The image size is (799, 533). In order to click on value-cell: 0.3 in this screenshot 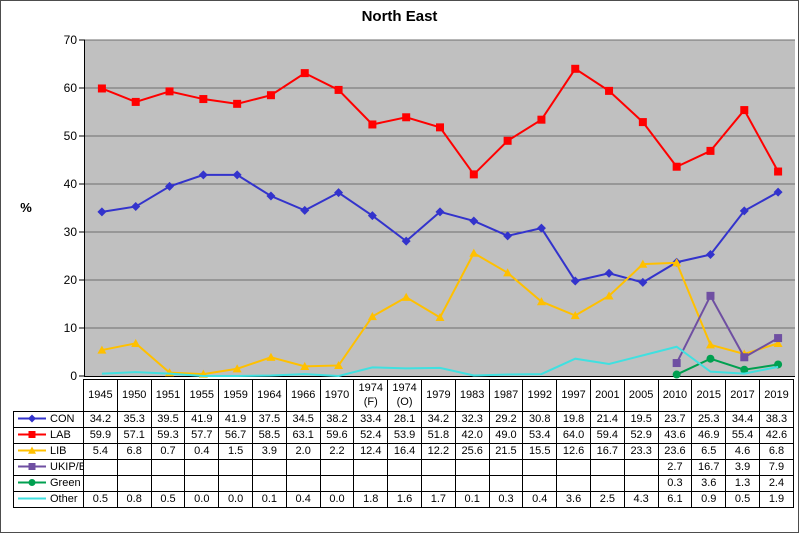, I will do `click(675, 483)`.